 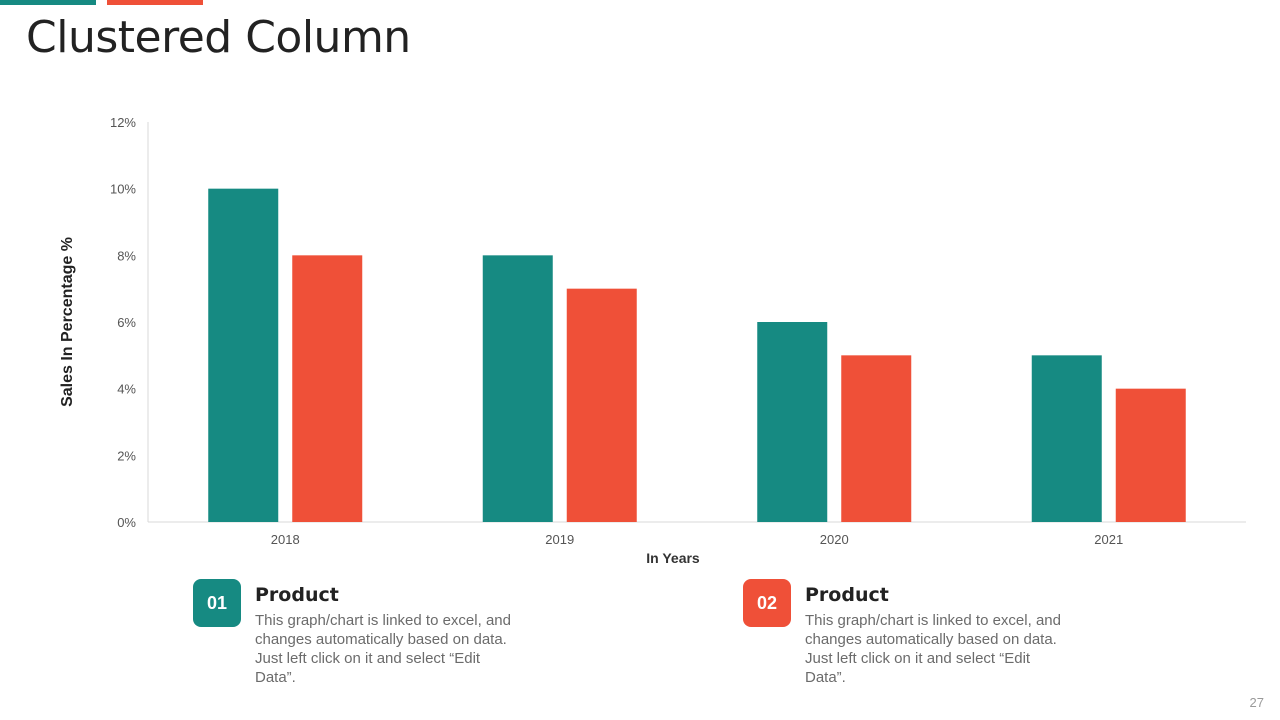 I want to click on x-tick-label: 2021, so click(x=1108, y=539).